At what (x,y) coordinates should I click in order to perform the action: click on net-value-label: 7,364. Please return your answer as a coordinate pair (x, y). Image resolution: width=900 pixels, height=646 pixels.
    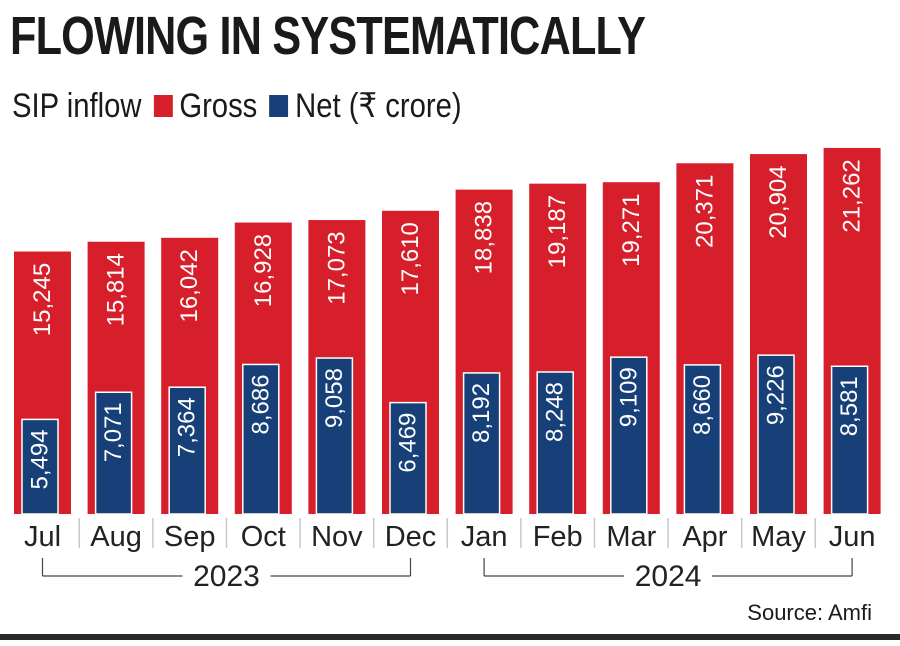
    Looking at the image, I should click on (187, 427).